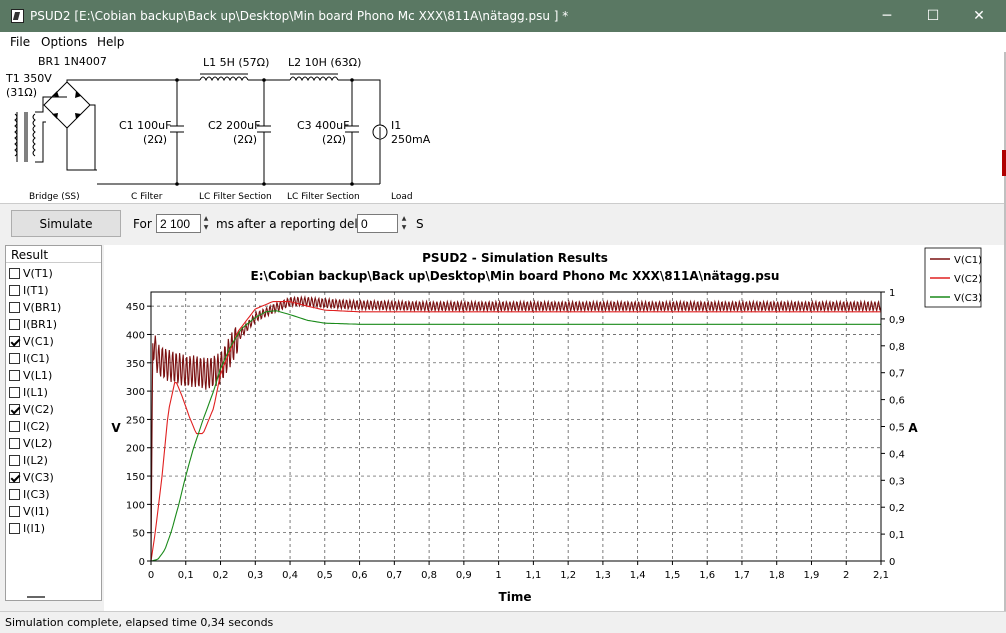 This screenshot has height=633, width=1006. Describe the element at coordinates (420, 224) in the screenshot. I see `s-label: S` at that location.